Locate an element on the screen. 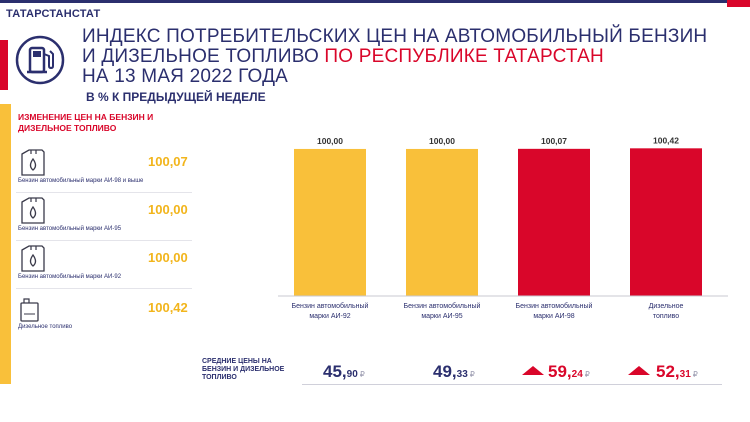 The image size is (750, 422). average-price-ai95: 49,33 ₽ is located at coordinates (454, 372).